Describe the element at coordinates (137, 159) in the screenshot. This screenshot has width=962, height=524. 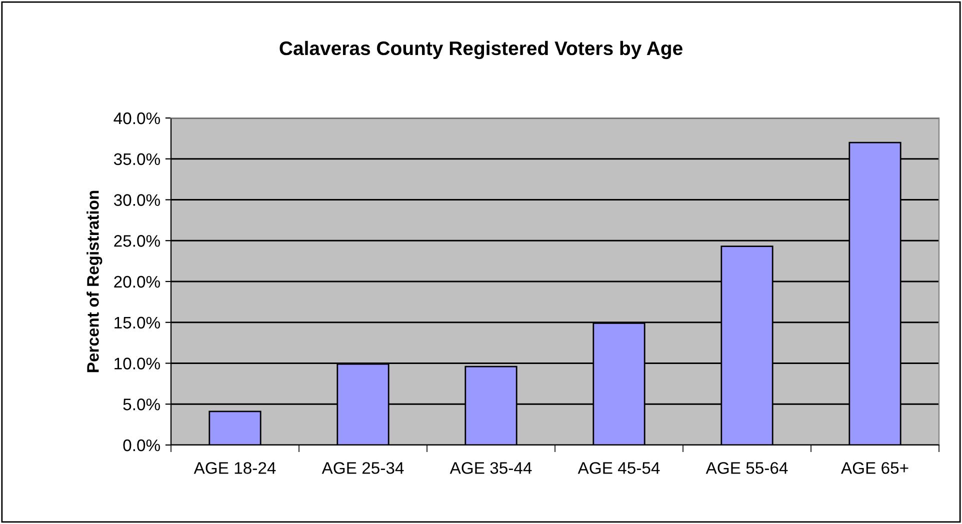
I see `y-tick-label: 35.0%` at that location.